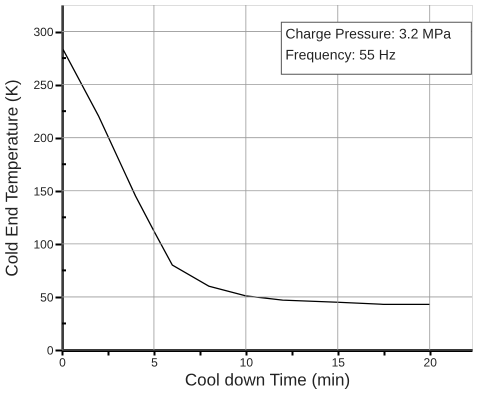 The width and height of the screenshot is (479, 403). I want to click on annotation: Frequency: 55 Hz, so click(340, 54).